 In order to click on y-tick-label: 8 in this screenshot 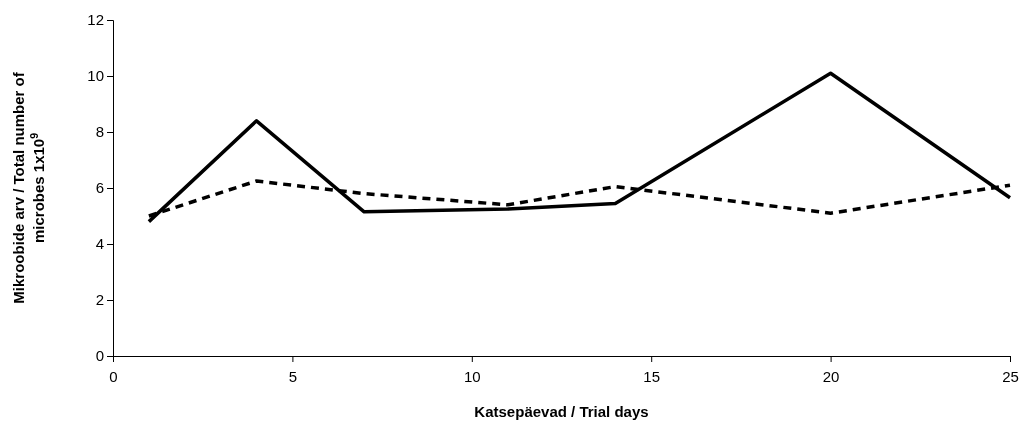, I will do `click(99, 132)`.